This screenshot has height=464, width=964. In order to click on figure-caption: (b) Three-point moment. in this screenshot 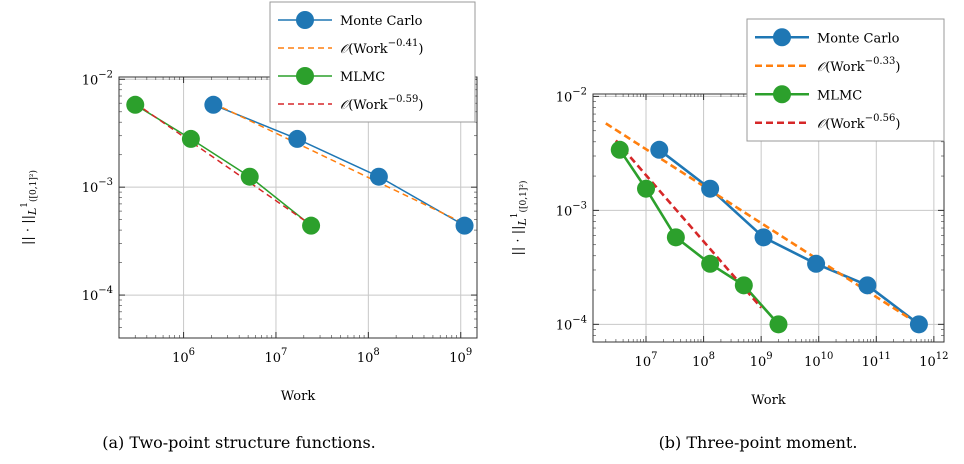, I will do `click(758, 442)`.